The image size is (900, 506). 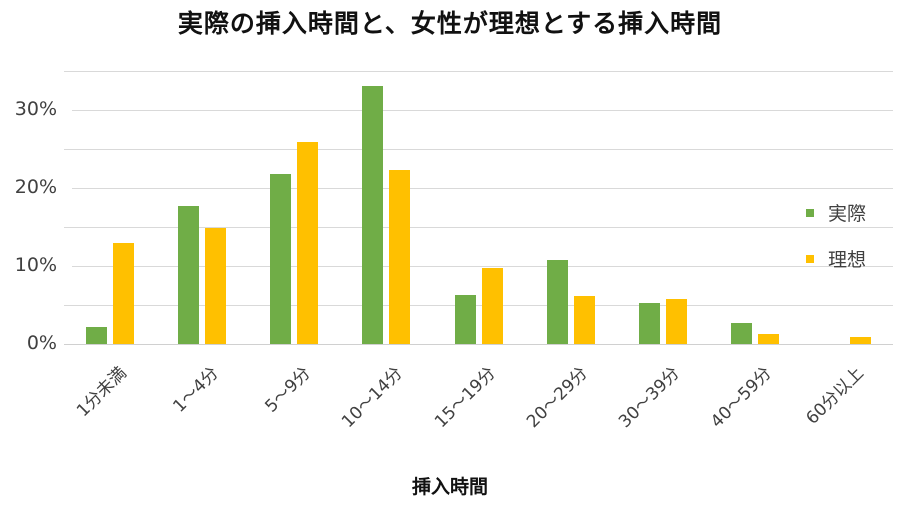 I want to click on x-tick-label: 15～19分, so click(x=465, y=397).